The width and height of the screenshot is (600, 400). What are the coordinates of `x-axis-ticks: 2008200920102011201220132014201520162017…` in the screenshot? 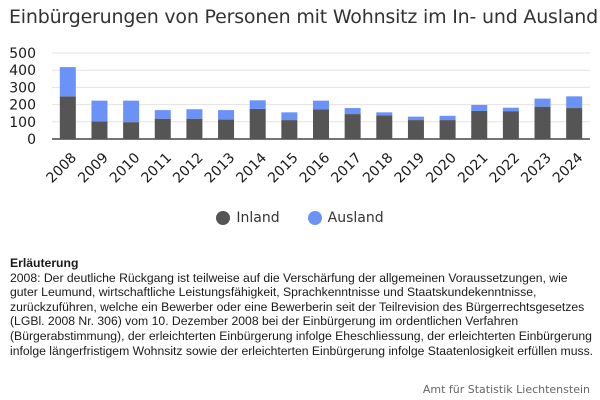 It's located at (315, 168).